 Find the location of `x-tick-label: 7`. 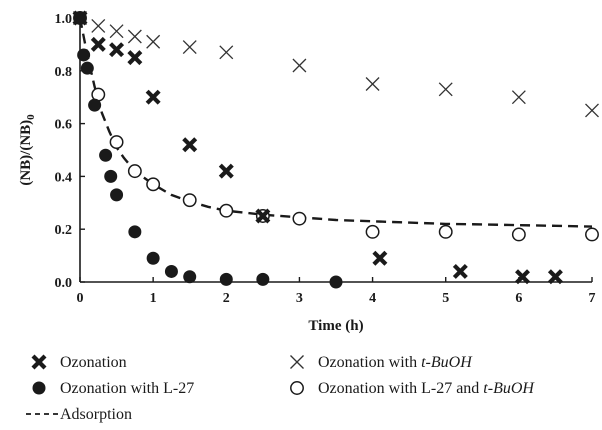

x-tick-label: 7 is located at coordinates (592, 298).